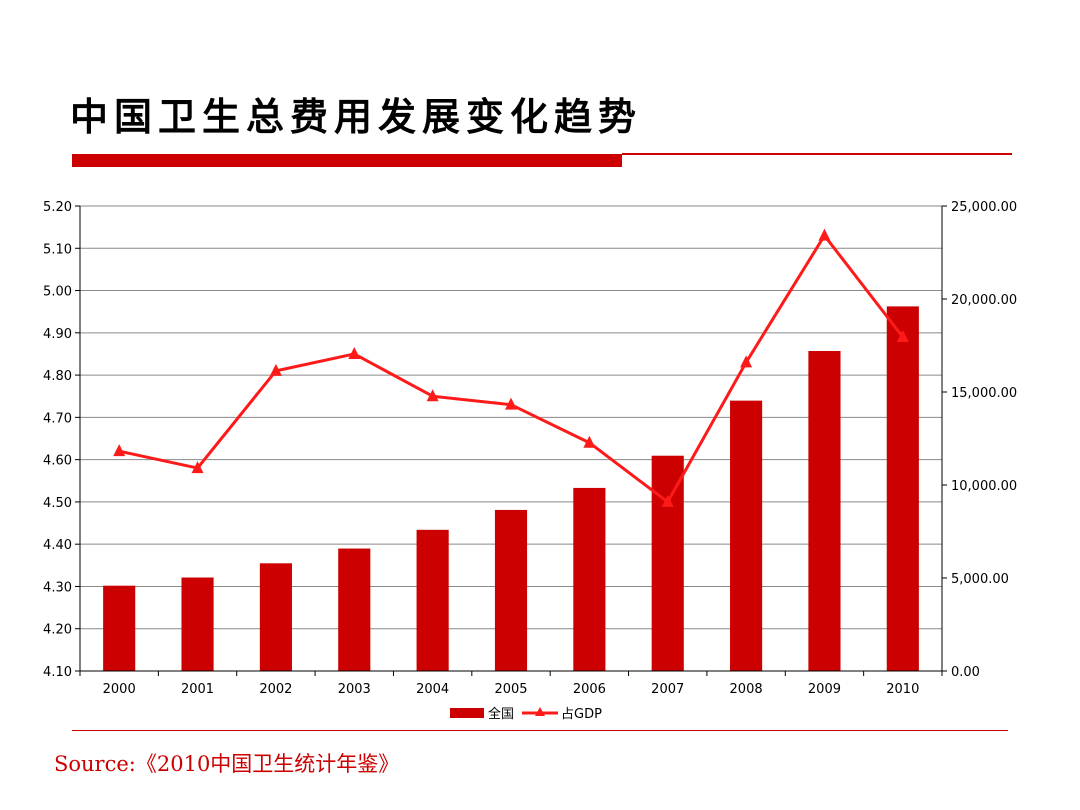  I want to click on legend-triangle-icon, so click(540, 711).